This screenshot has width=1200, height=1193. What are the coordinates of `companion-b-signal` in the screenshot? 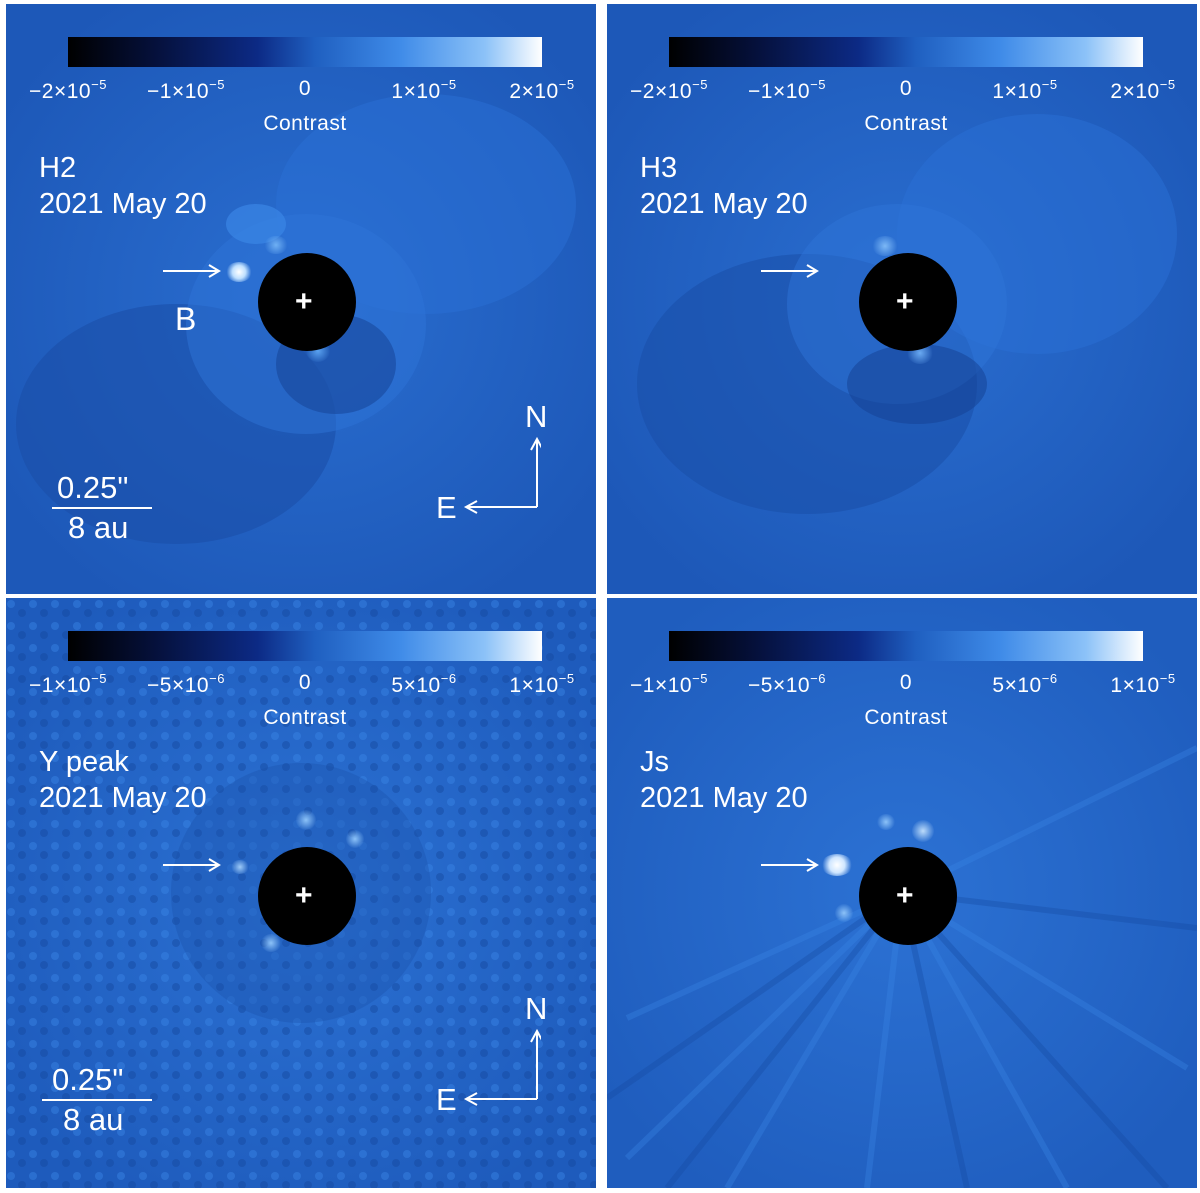 It's located at (239, 272).